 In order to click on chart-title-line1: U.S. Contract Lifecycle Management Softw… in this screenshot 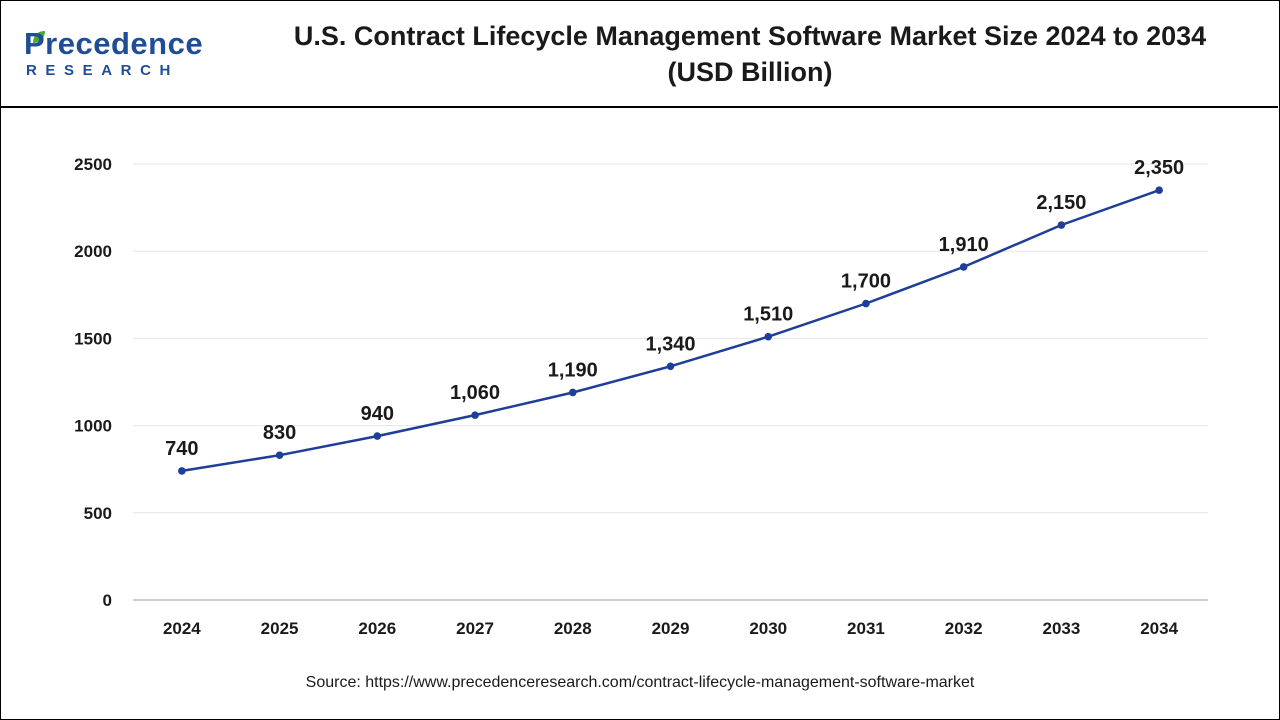, I will do `click(750, 36)`.